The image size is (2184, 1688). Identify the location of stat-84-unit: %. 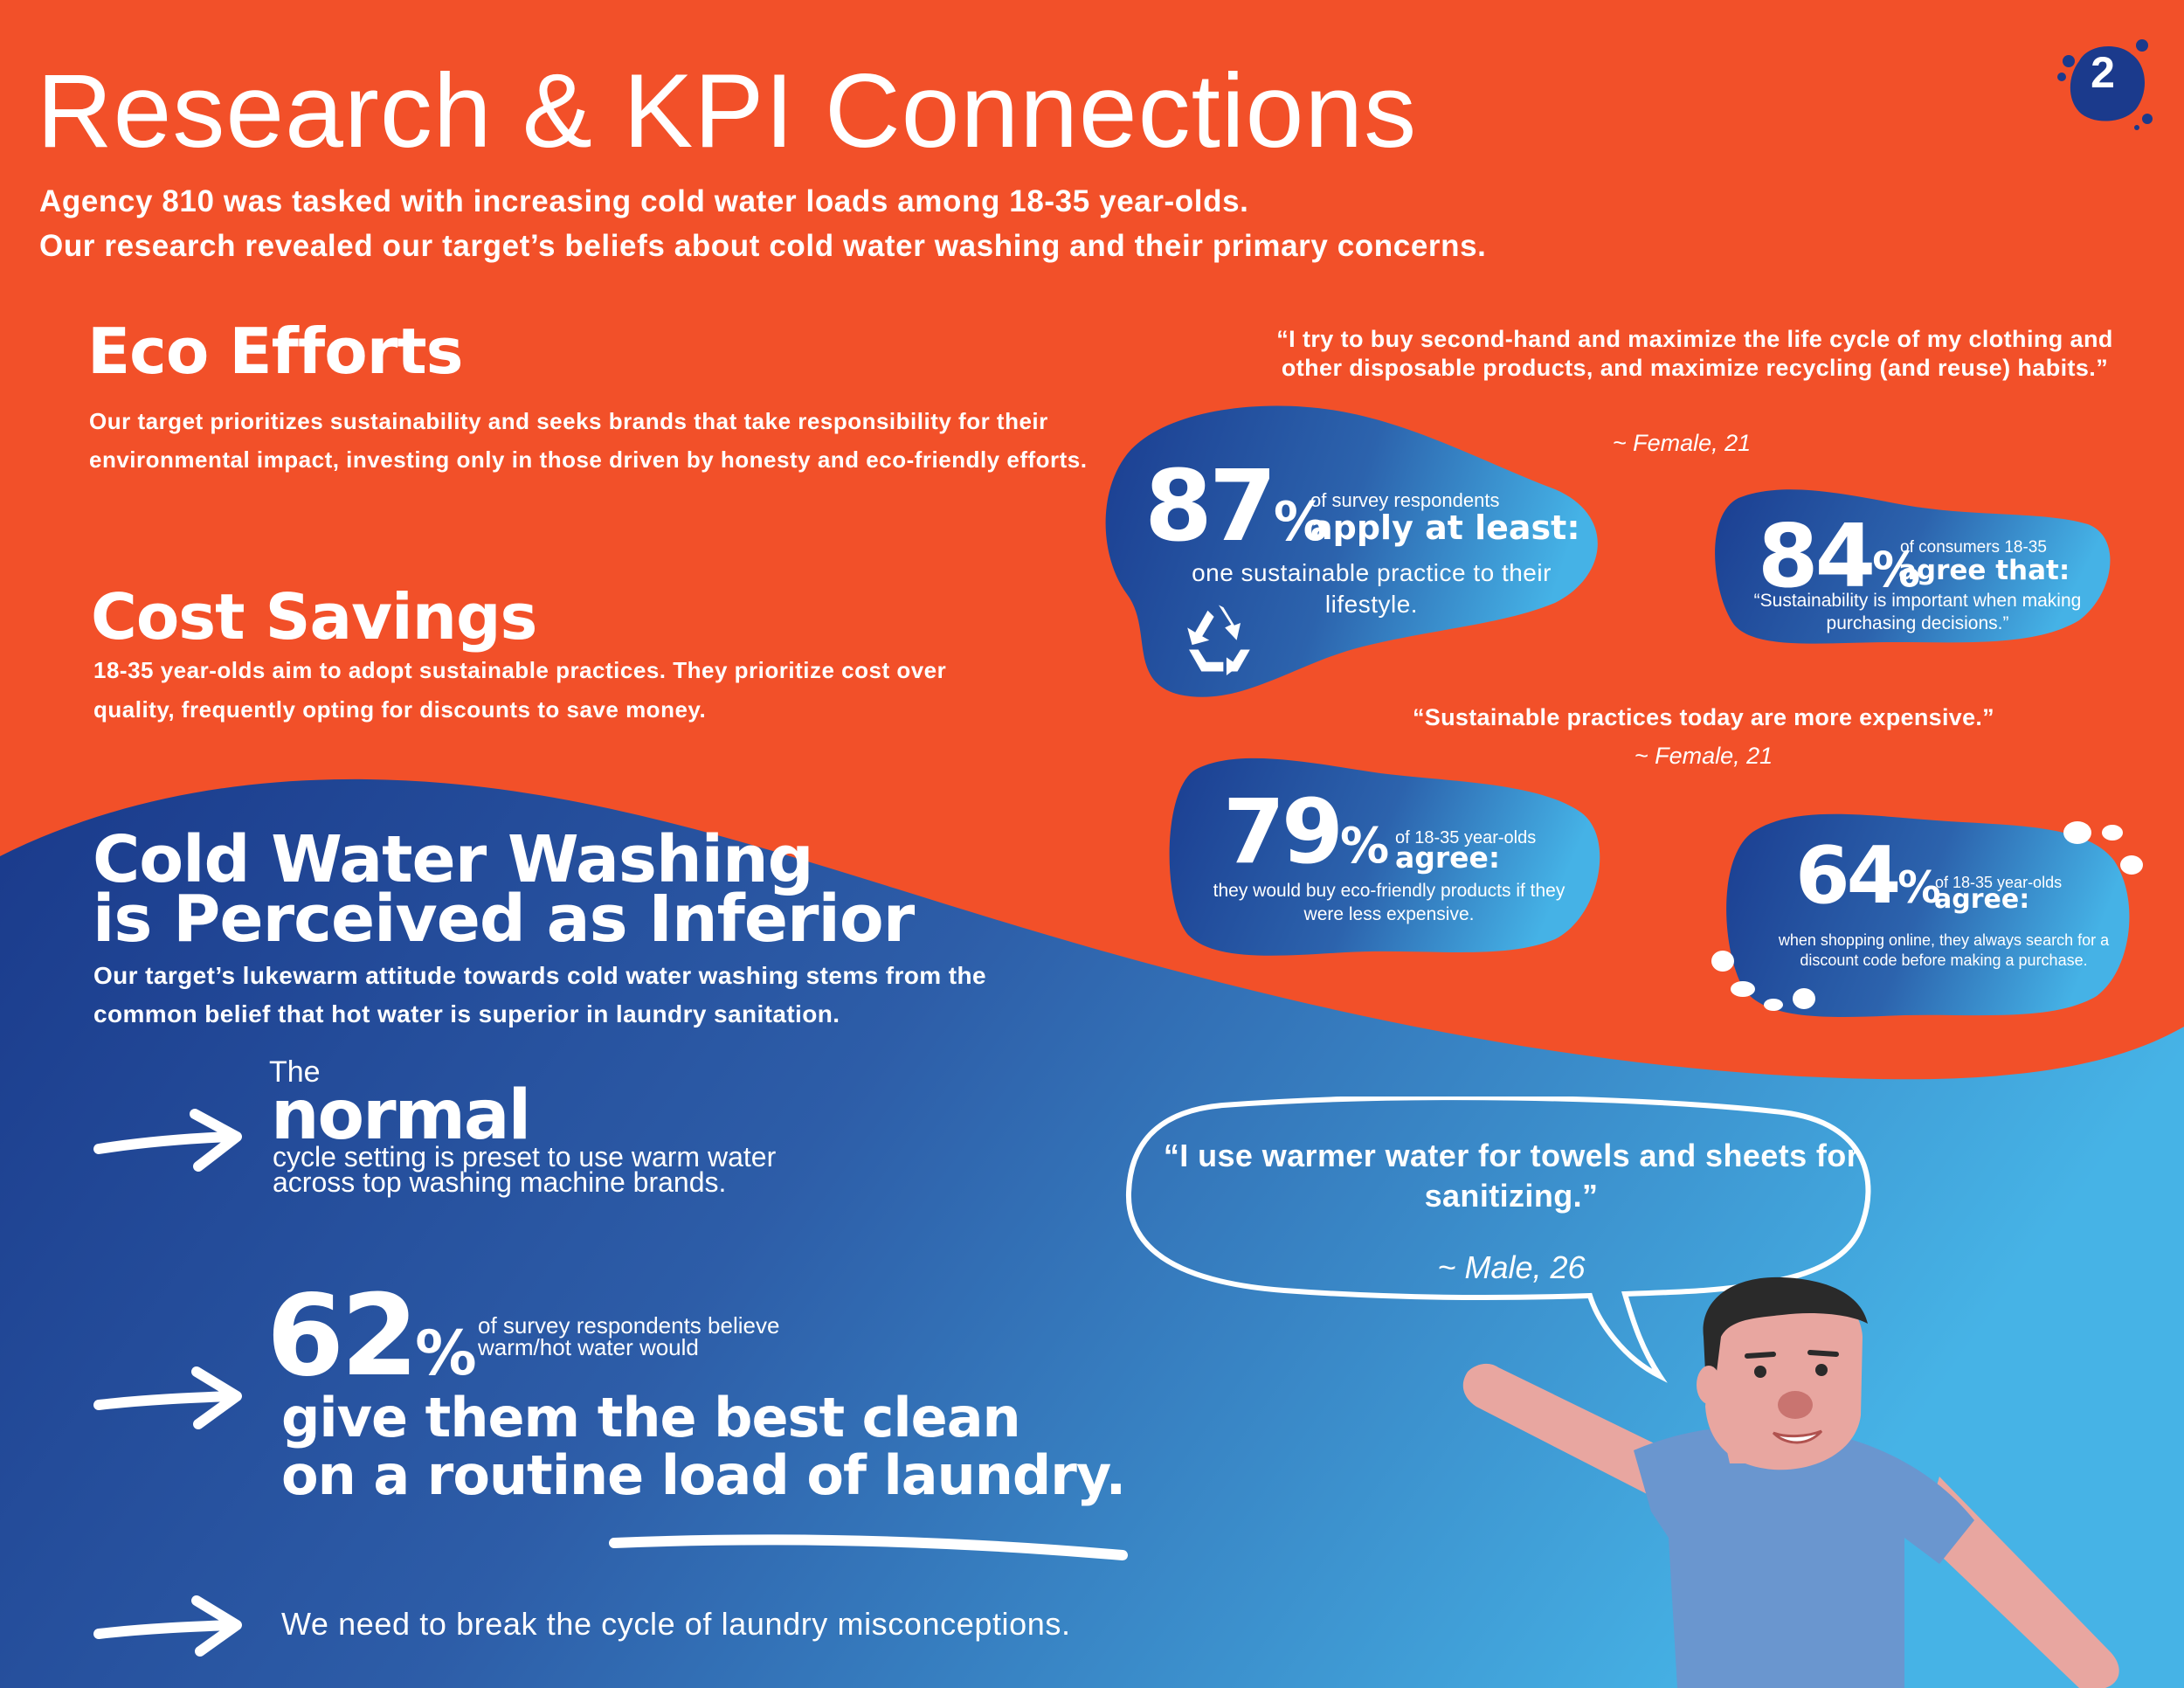
(1897, 570).